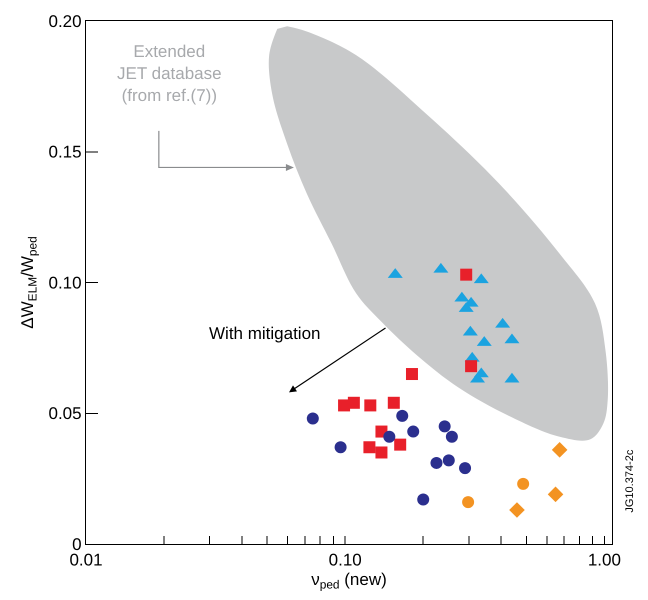 This screenshot has height=600, width=648. What do you see at coordinates (65, 282) in the screenshot?
I see `y-tick-label: 0.10` at bounding box center [65, 282].